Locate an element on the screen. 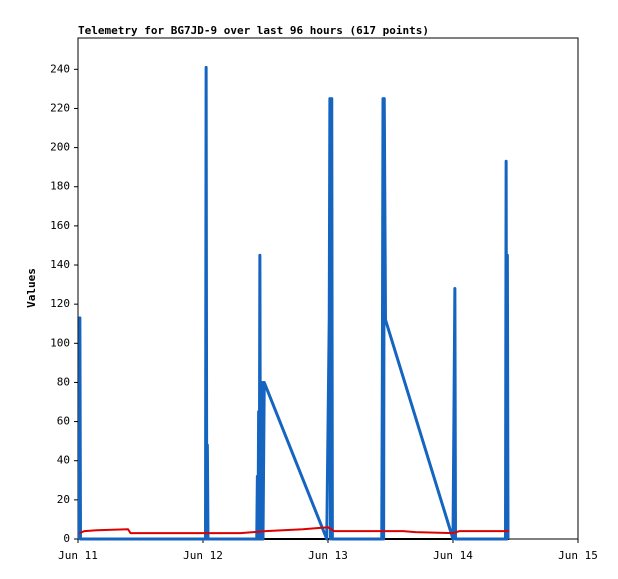  y-tick-label: 100 is located at coordinates (60, 342).